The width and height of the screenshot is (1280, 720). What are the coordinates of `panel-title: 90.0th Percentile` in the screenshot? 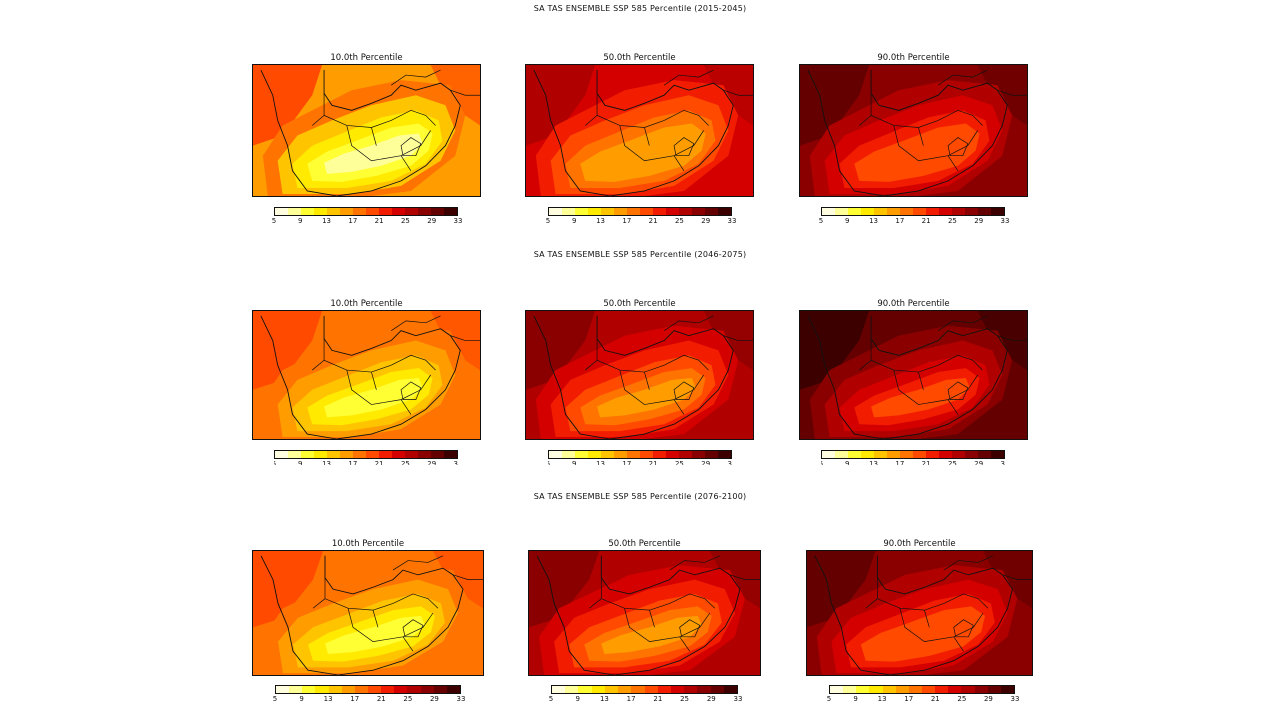 It's located at (913, 58).